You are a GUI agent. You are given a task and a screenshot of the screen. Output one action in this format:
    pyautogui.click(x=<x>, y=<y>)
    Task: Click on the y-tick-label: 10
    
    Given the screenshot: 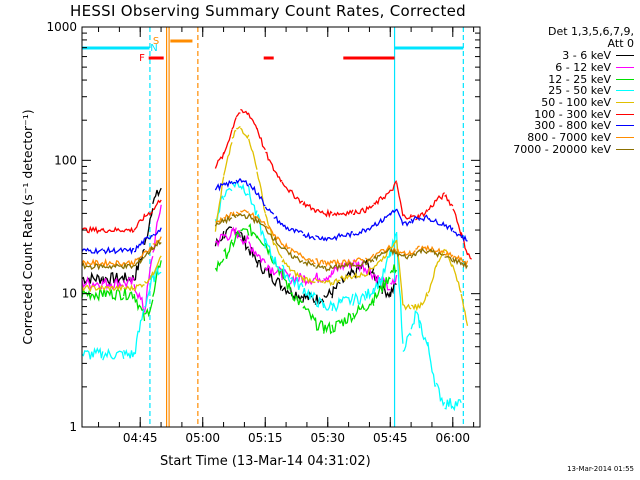 What is the action you would take?
    pyautogui.click(x=69, y=294)
    